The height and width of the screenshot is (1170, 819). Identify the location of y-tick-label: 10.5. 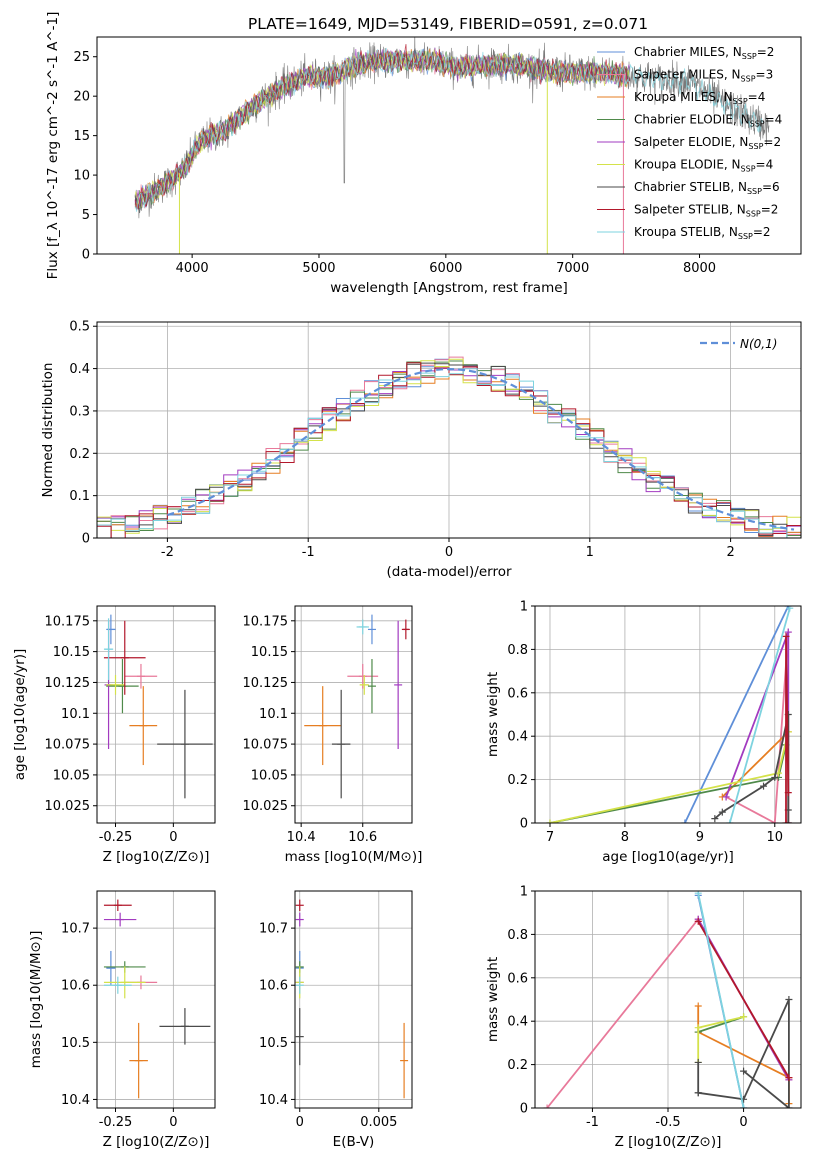
(273, 1043).